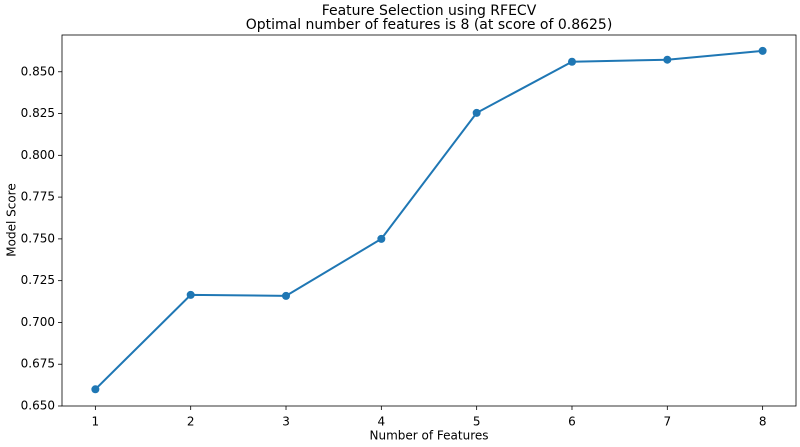  Describe the element at coordinates (572, 422) in the screenshot. I see `x-tick-label: 6` at that location.